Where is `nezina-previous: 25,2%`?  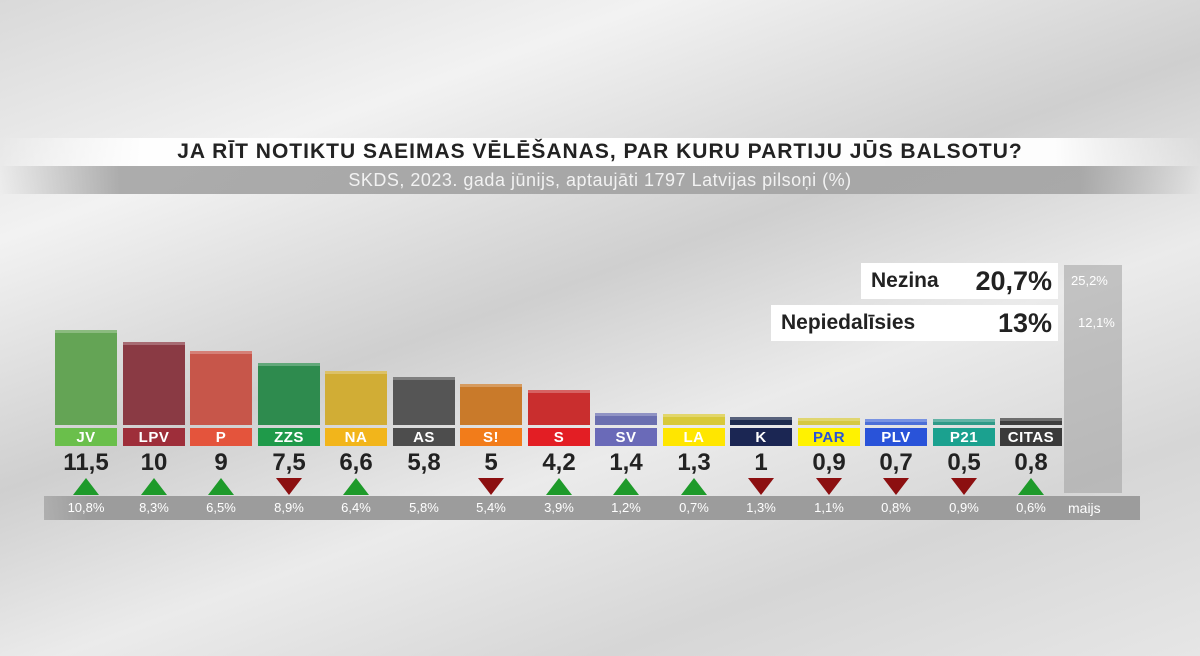
nezina-previous: 25,2% is located at coordinates (1089, 280).